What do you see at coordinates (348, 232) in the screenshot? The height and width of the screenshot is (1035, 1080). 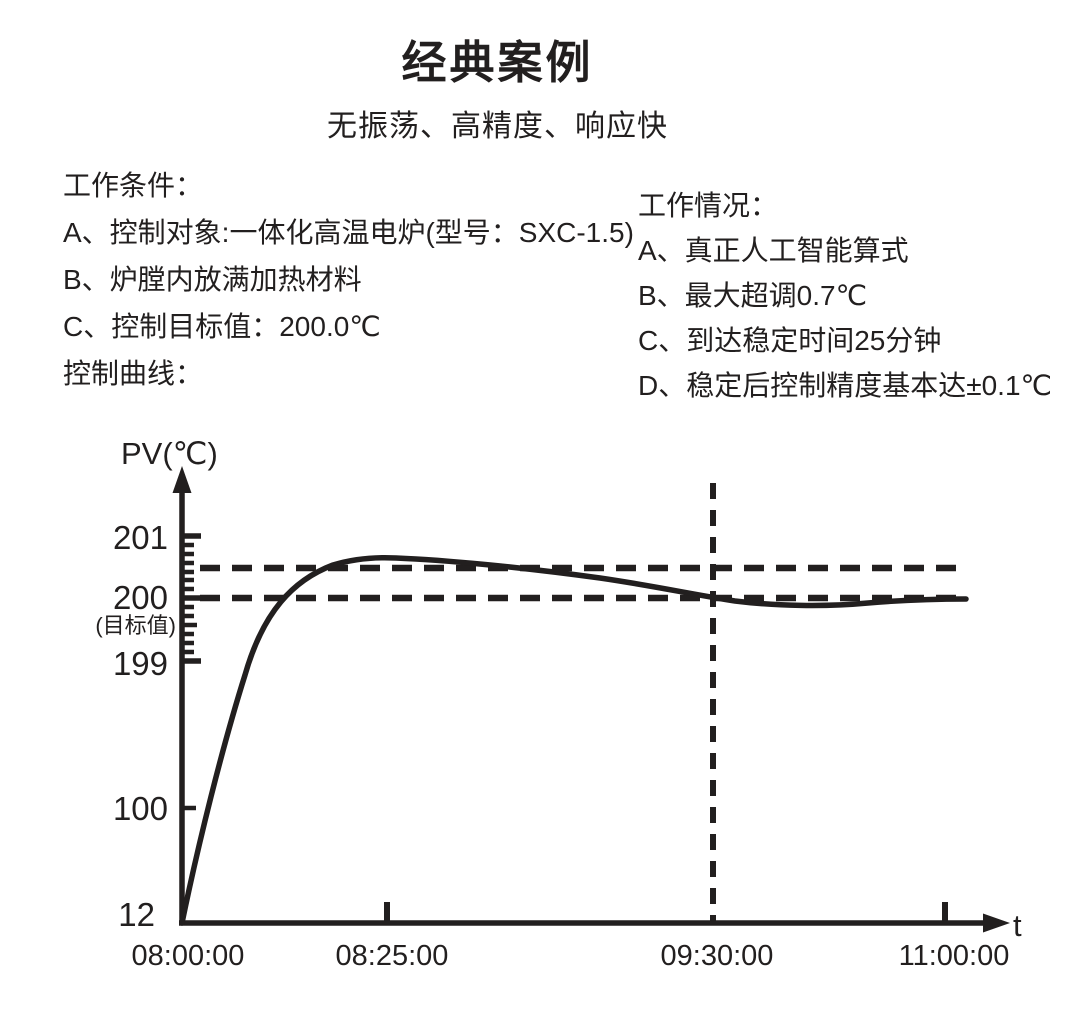 I see `work-conditions-item-a: A、控制对象:一体化高温电炉(型号：SXC-1.5)` at bounding box center [348, 232].